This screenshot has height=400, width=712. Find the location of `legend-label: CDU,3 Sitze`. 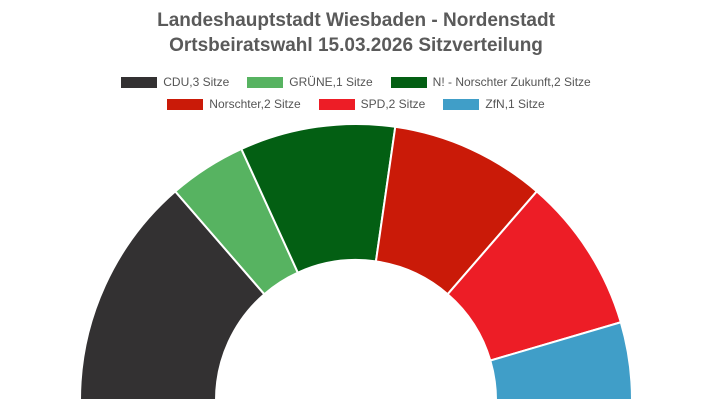

legend-label: CDU,3 Sitze is located at coordinates (196, 82).